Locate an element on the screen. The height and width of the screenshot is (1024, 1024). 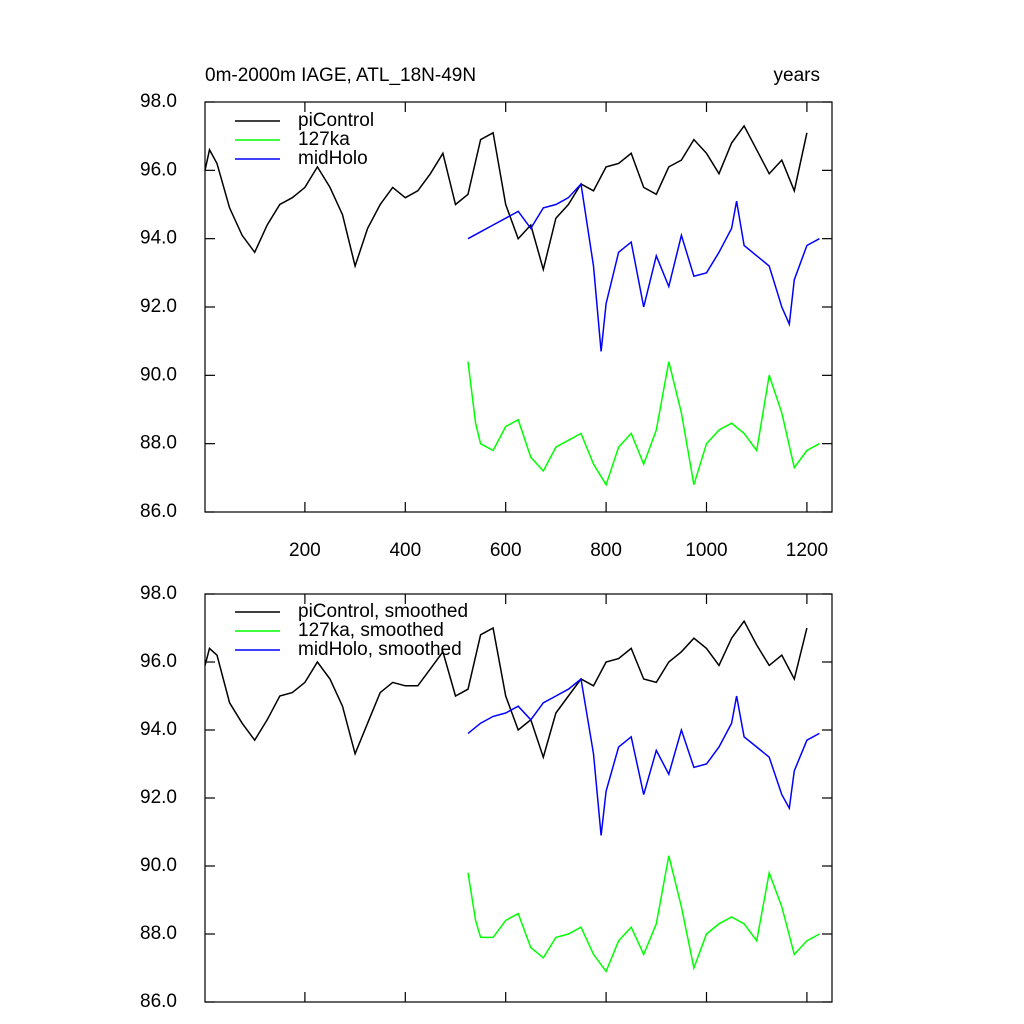
x-tick-label: 1200 is located at coordinates (807, 550).